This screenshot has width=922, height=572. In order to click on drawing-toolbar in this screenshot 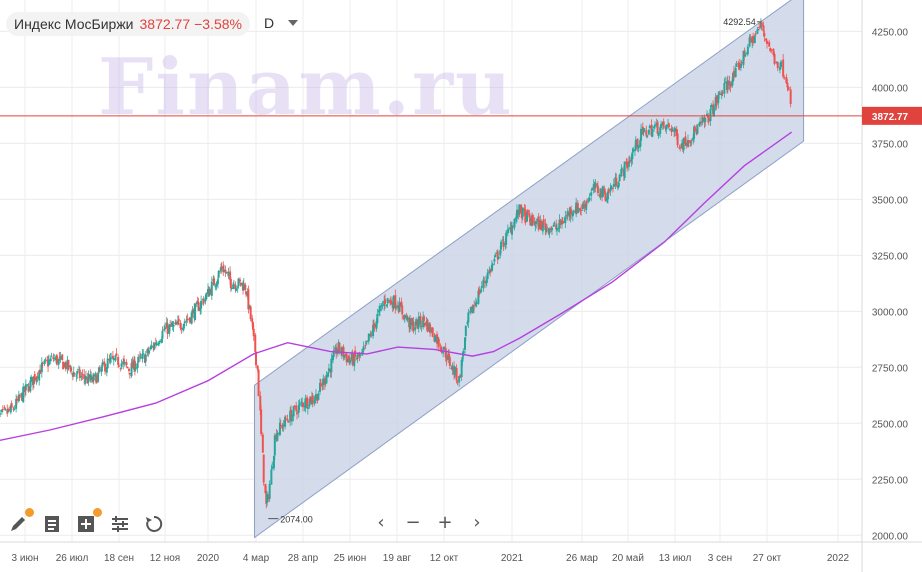, I will do `click(86, 522)`.